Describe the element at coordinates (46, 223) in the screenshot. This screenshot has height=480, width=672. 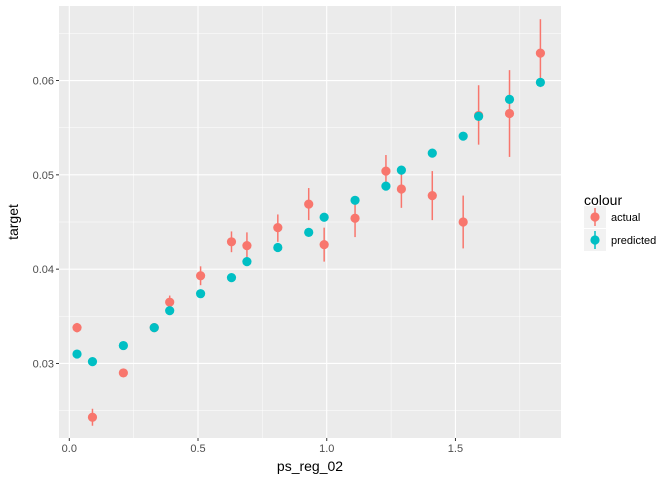
I see `y-axis-ticks: 0.03 0.04 0.05 0.06` at that location.